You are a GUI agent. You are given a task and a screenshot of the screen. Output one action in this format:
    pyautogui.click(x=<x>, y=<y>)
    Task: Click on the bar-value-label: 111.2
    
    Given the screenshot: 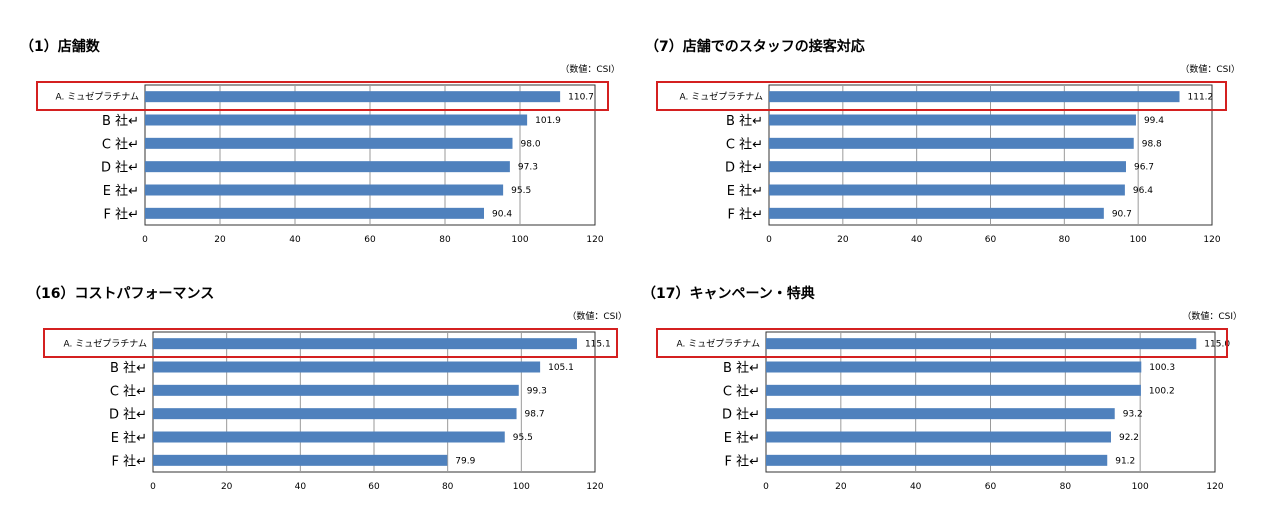 What is the action you would take?
    pyautogui.click(x=1201, y=98)
    